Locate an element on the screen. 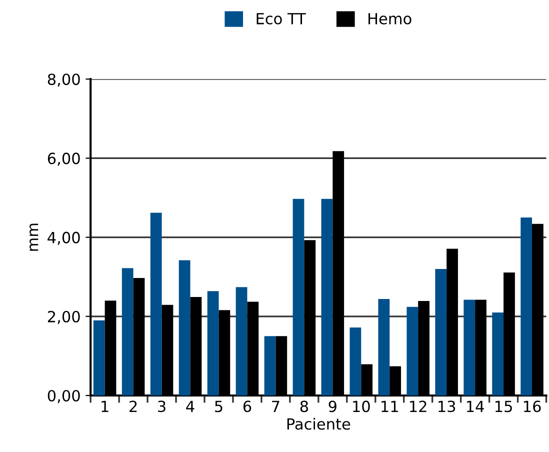 The image size is (549, 452). x-tick-label: 13 is located at coordinates (447, 406).